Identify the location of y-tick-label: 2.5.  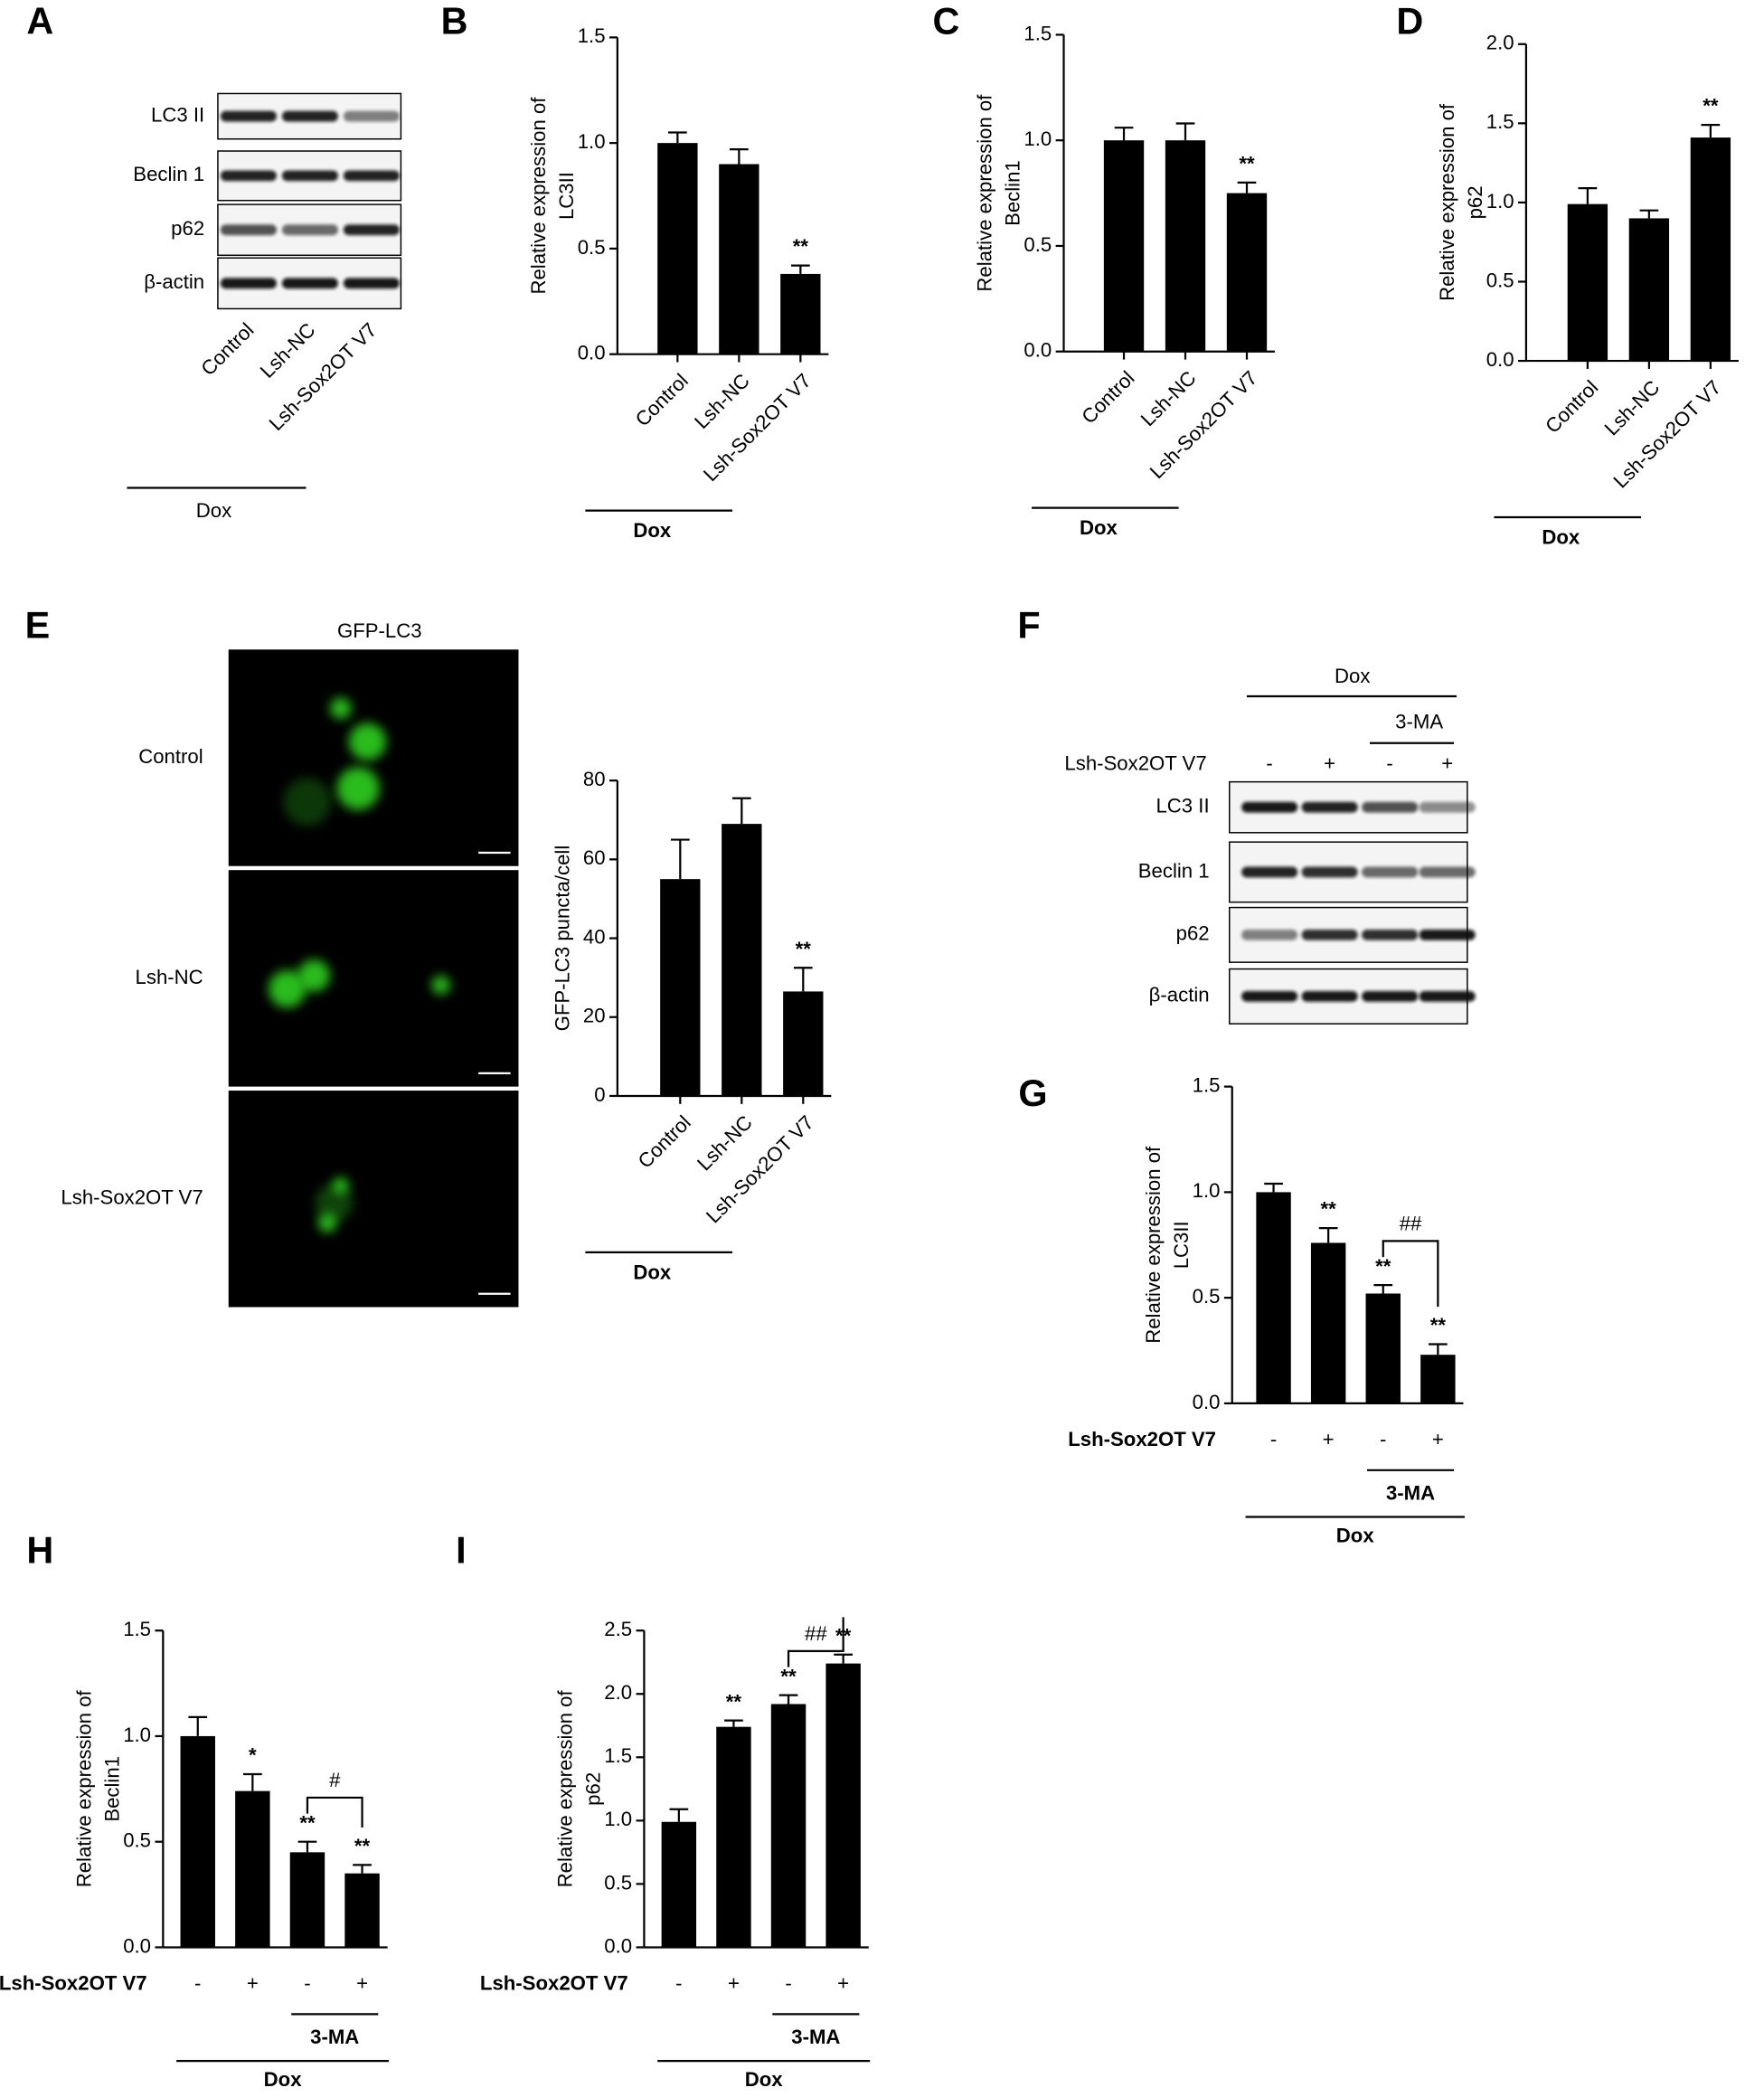
(618, 1629).